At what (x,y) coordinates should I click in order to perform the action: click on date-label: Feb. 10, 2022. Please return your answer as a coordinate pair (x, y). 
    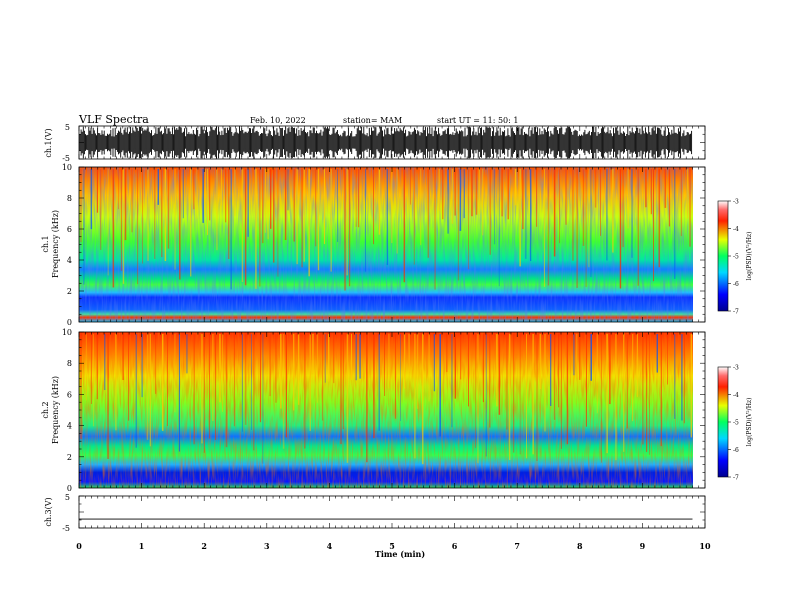
    Looking at the image, I should click on (278, 120).